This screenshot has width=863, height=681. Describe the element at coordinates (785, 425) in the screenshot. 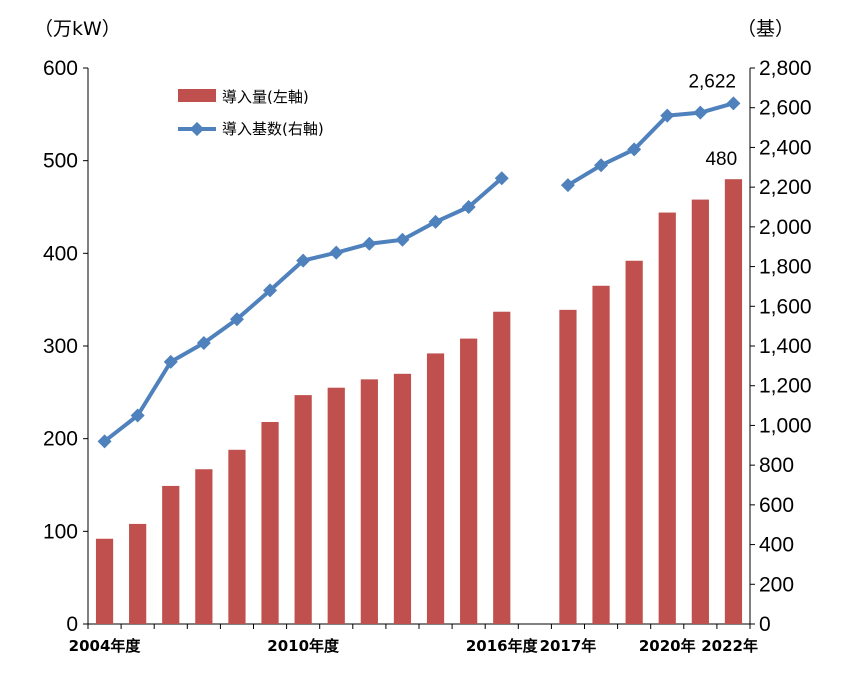

I see `right-tick-label: 1,000` at that location.